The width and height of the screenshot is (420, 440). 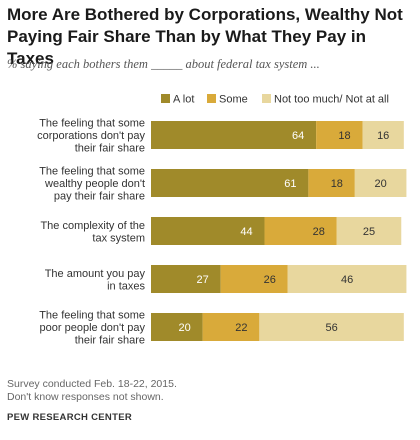 I want to click on value-label-5-not-too-much-not-at-all: 56, so click(x=331, y=328).